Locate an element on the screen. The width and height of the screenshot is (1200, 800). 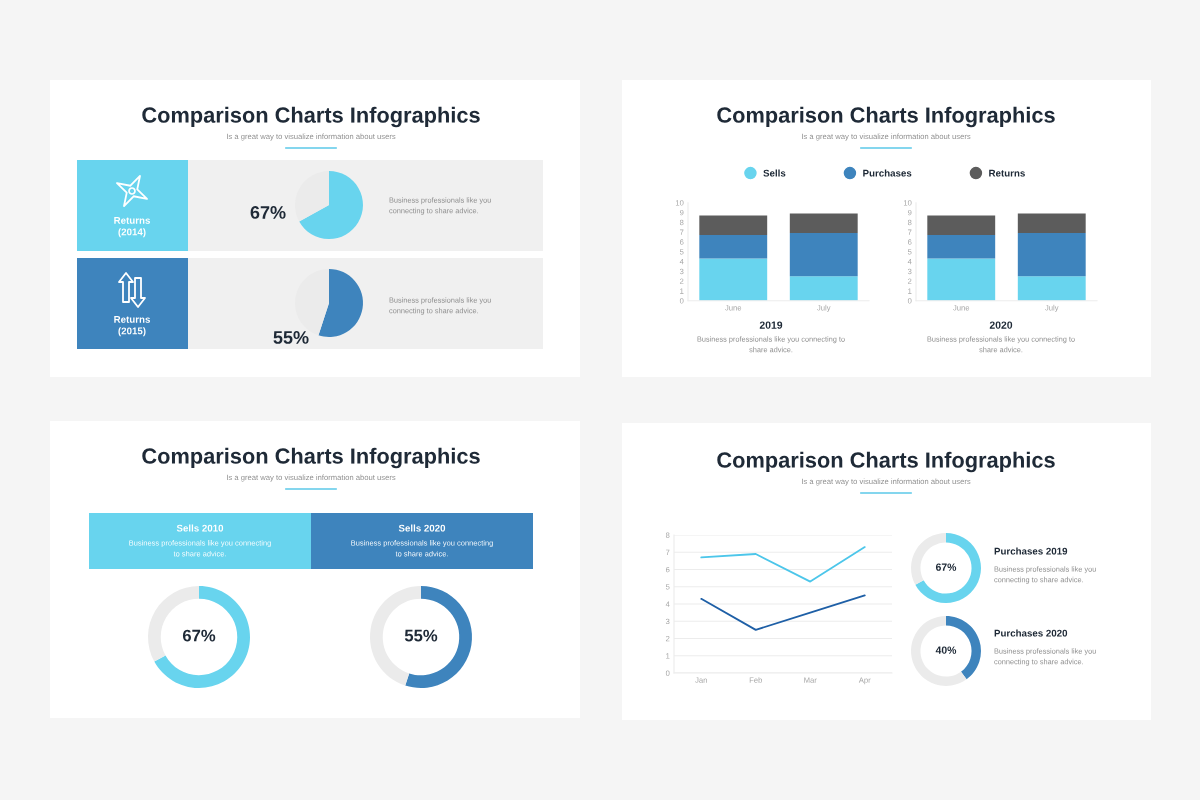
text: Purchases 2020 is located at coordinates (1031, 633).